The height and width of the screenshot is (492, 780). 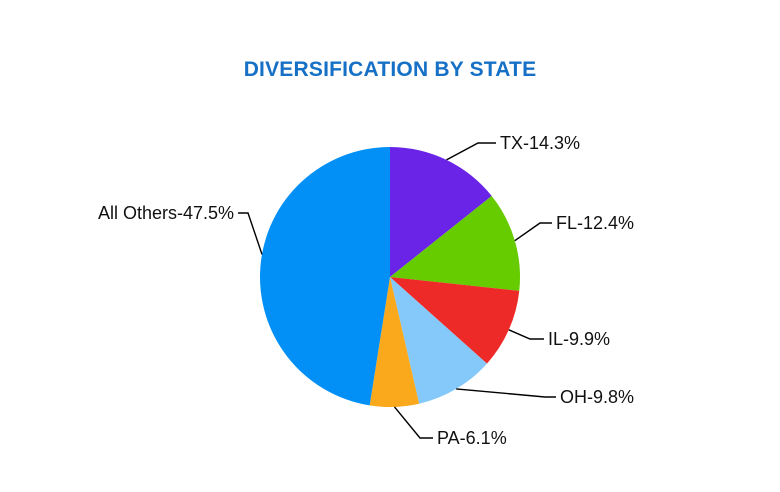 What do you see at coordinates (472, 438) in the screenshot?
I see `slice-label-pa: PA-6.1%` at bounding box center [472, 438].